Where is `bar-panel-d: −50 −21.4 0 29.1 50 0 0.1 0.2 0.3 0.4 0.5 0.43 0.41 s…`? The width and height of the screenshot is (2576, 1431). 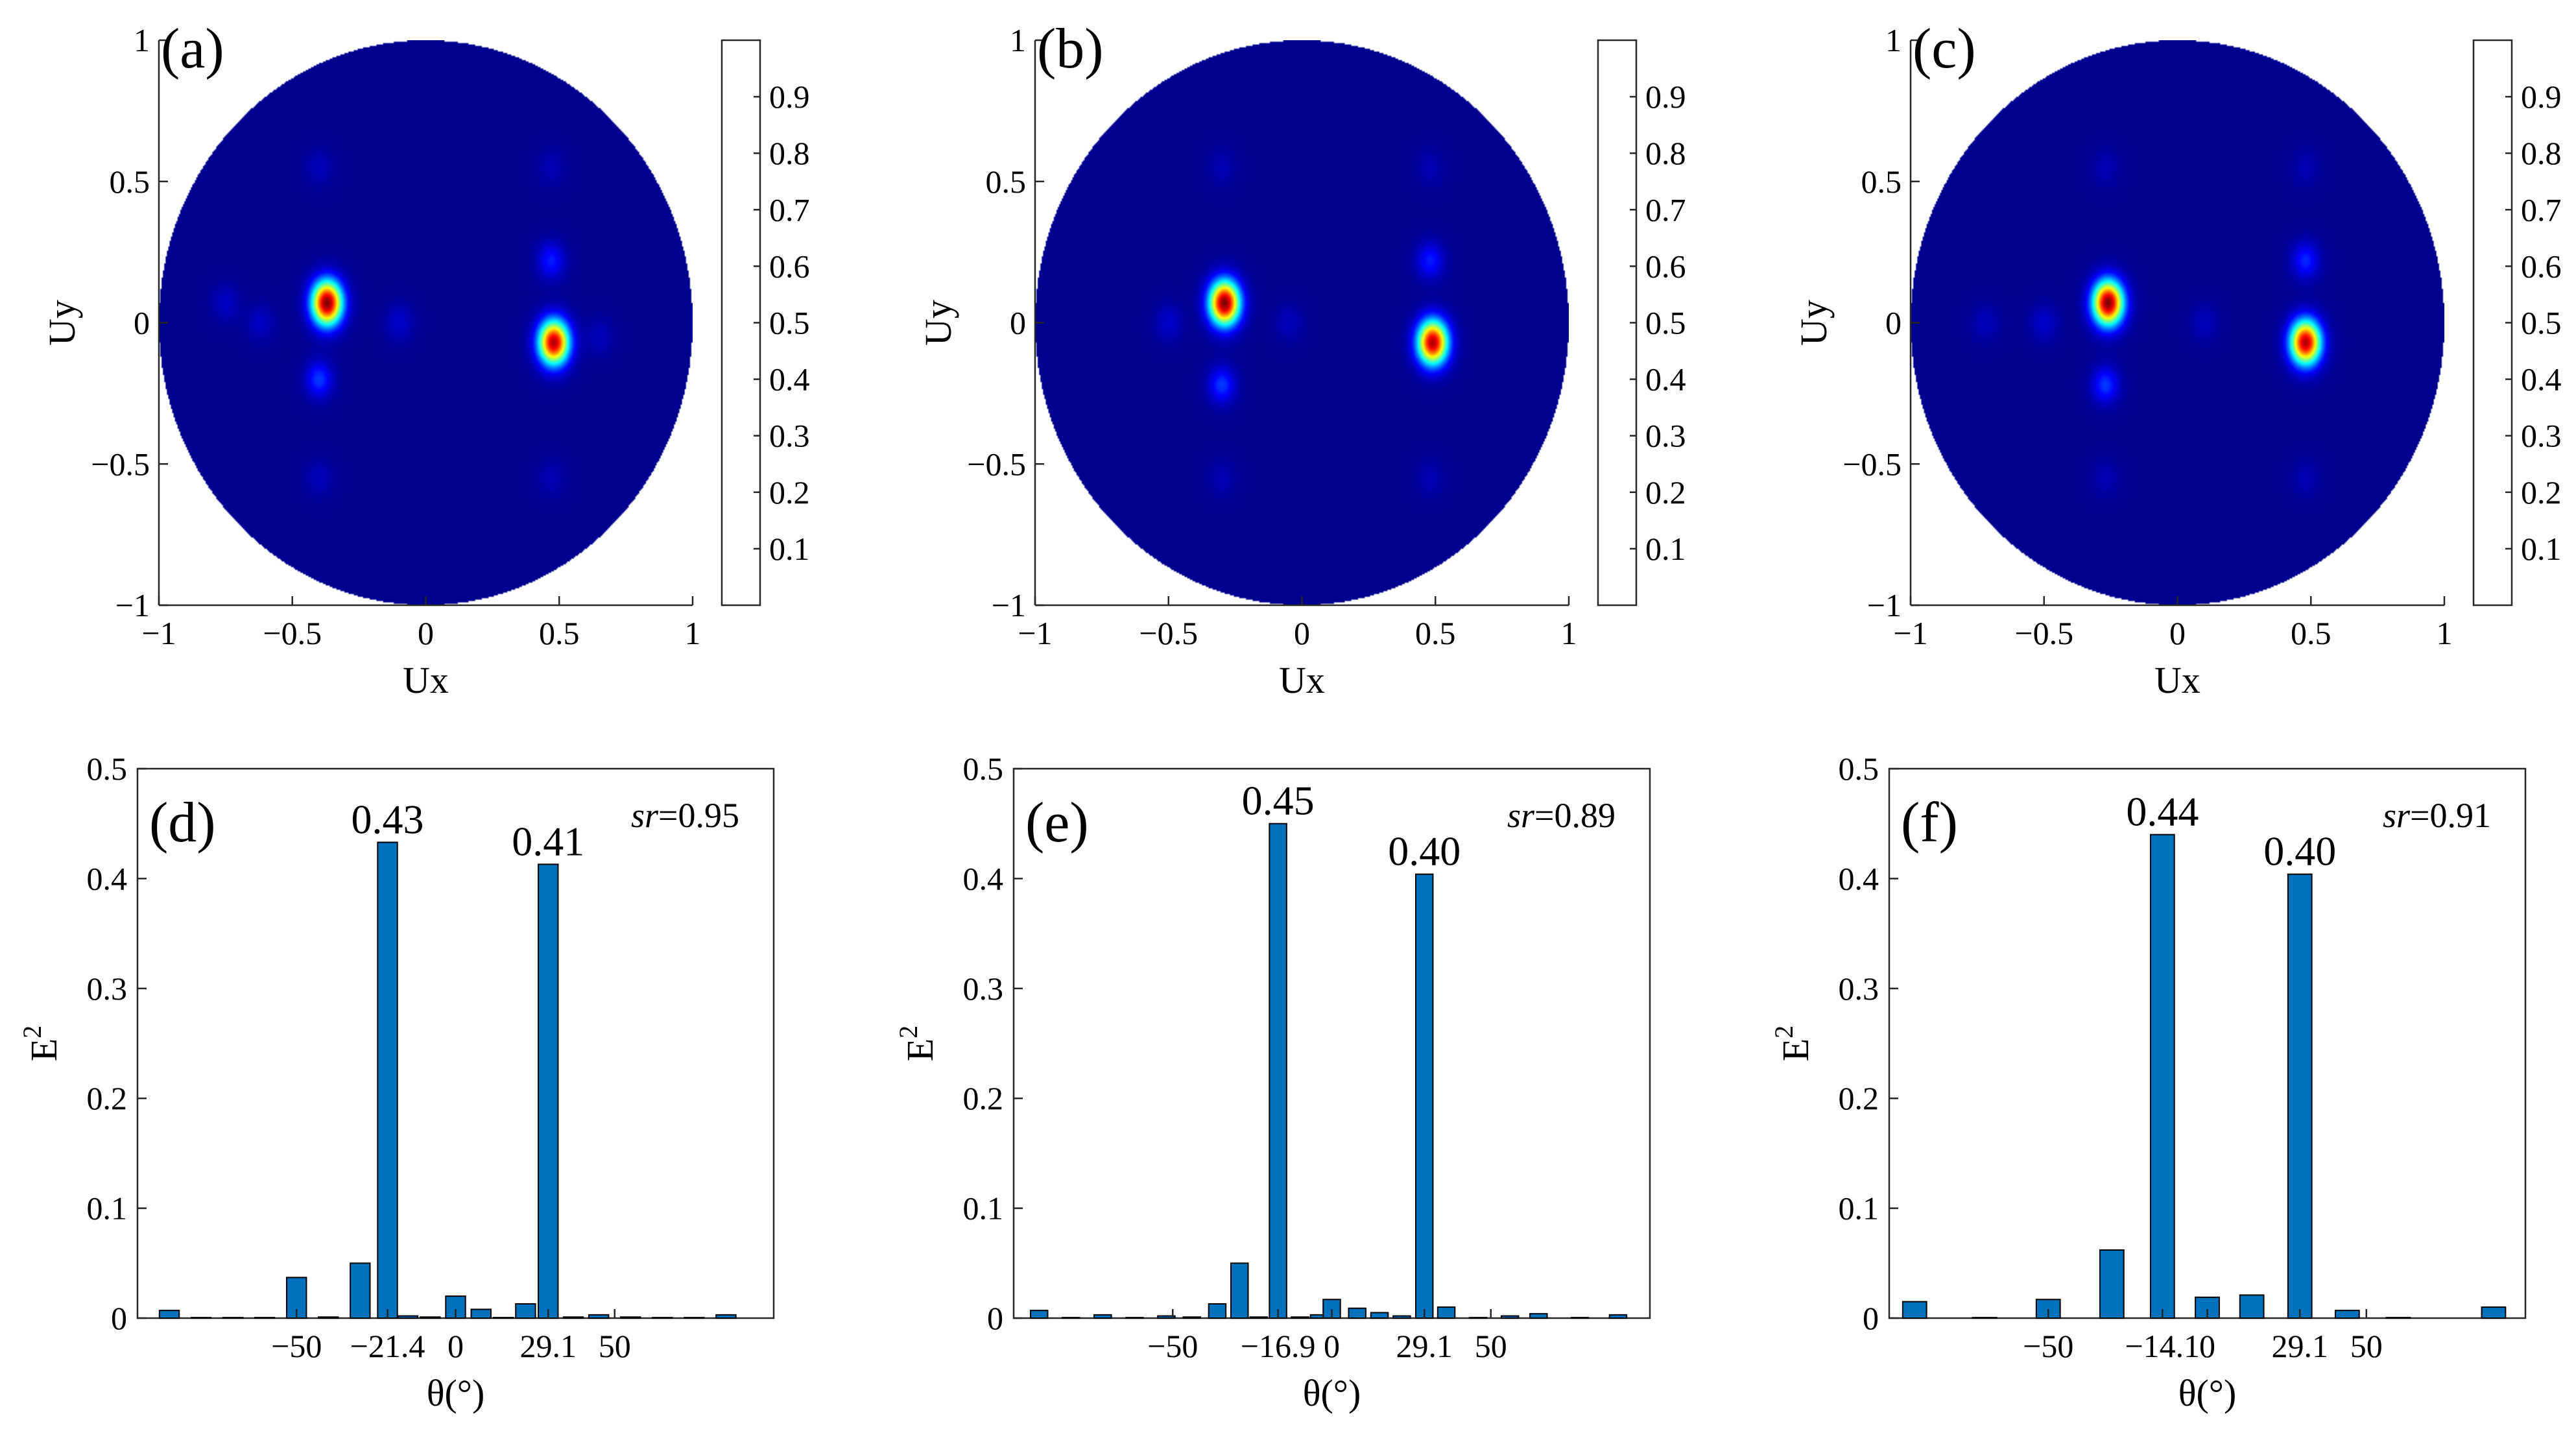
bar-panel-d: −50 −21.4 0 29.1 50 0 0.1 0.2 0.3 0.4 0.5 0.43 0.41 s… is located at coordinates (396, 1082).